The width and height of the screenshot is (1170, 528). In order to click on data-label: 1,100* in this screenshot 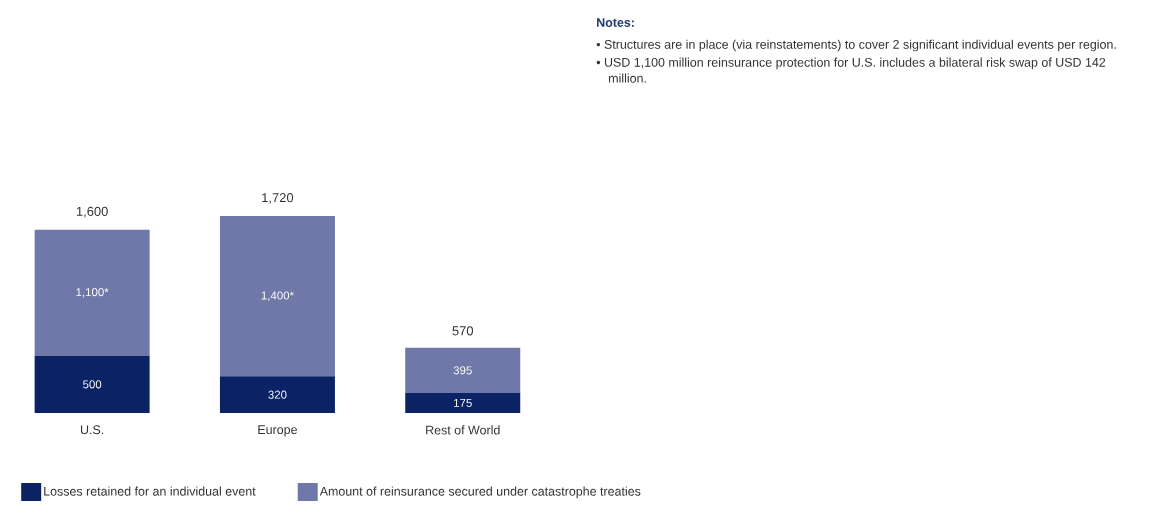, I will do `click(92, 293)`.